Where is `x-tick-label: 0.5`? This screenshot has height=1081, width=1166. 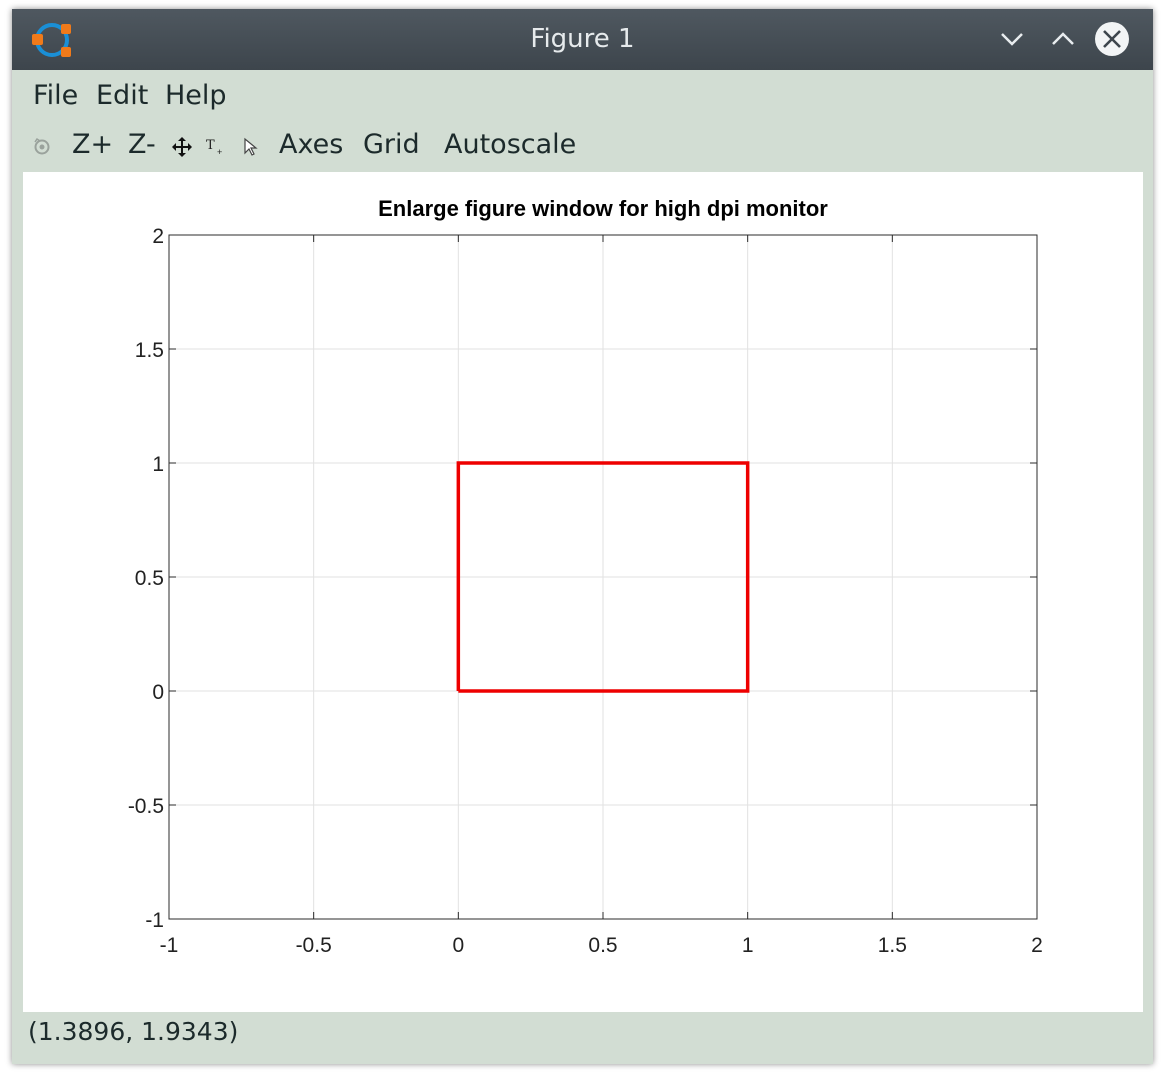 x-tick-label: 0.5 is located at coordinates (602, 945).